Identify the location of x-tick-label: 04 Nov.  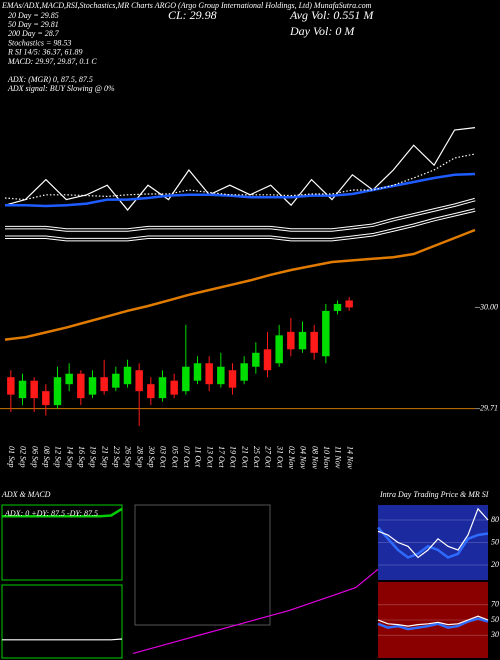
(303, 457).